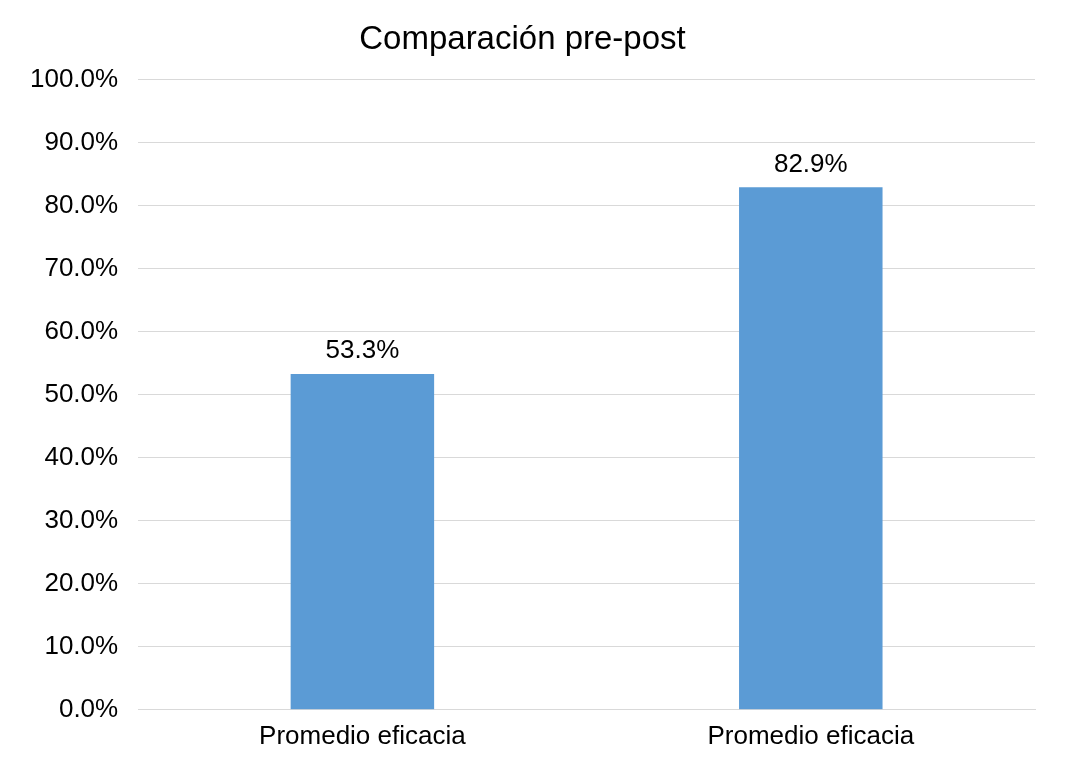  Describe the element at coordinates (81, 518) in the screenshot. I see `y-tick-label: 30.0%` at that location.